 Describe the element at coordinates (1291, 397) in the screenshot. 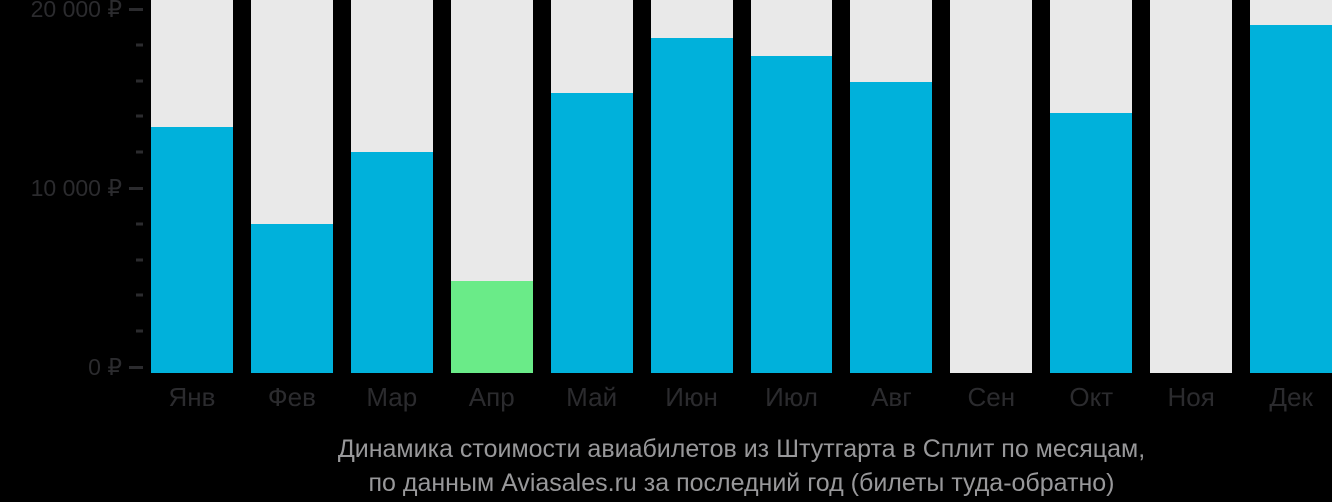

I see `x-axis-label-dec: Дек` at that location.